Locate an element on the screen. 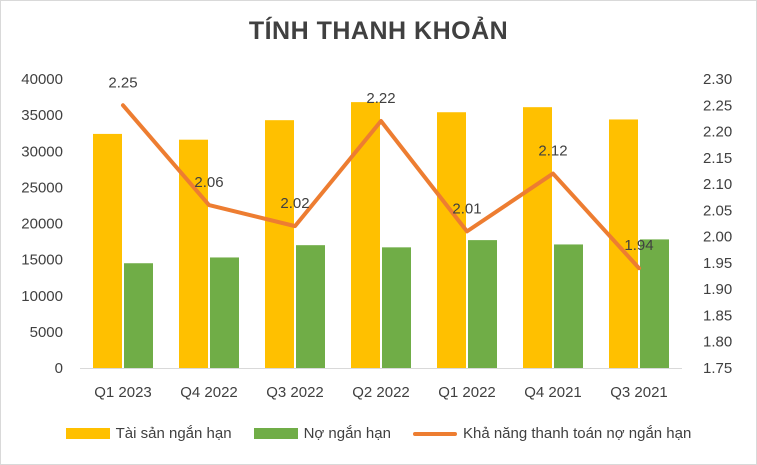  y-right-tick-label: 1.75 is located at coordinates (717, 368).